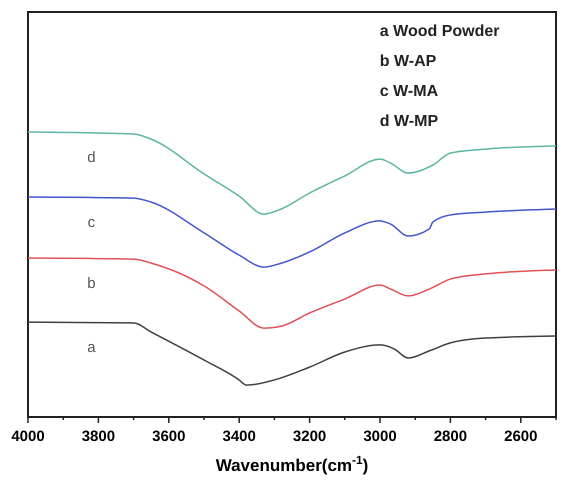  I want to click on x-tick-label: 3400, so click(239, 436).